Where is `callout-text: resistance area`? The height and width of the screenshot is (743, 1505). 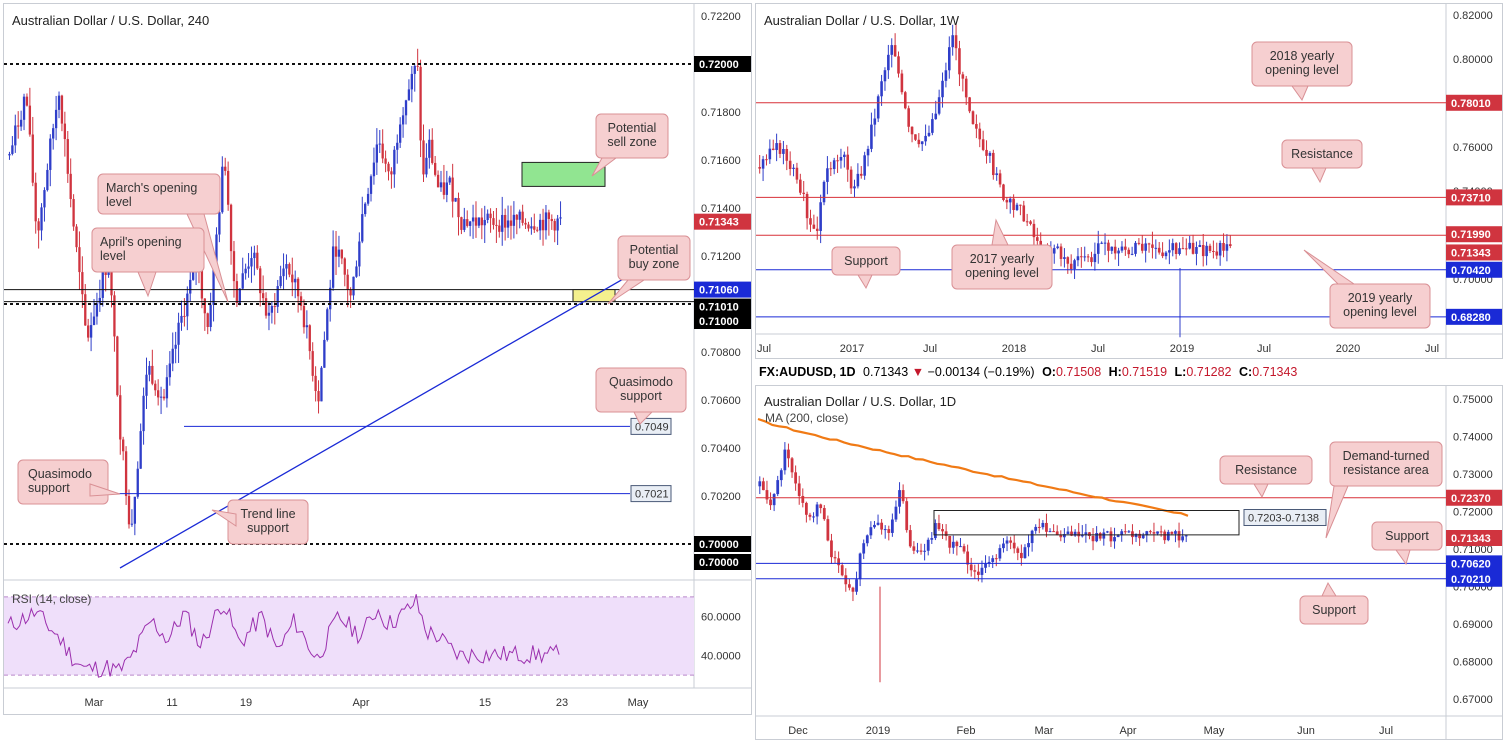 callout-text: resistance area is located at coordinates (1386, 470).